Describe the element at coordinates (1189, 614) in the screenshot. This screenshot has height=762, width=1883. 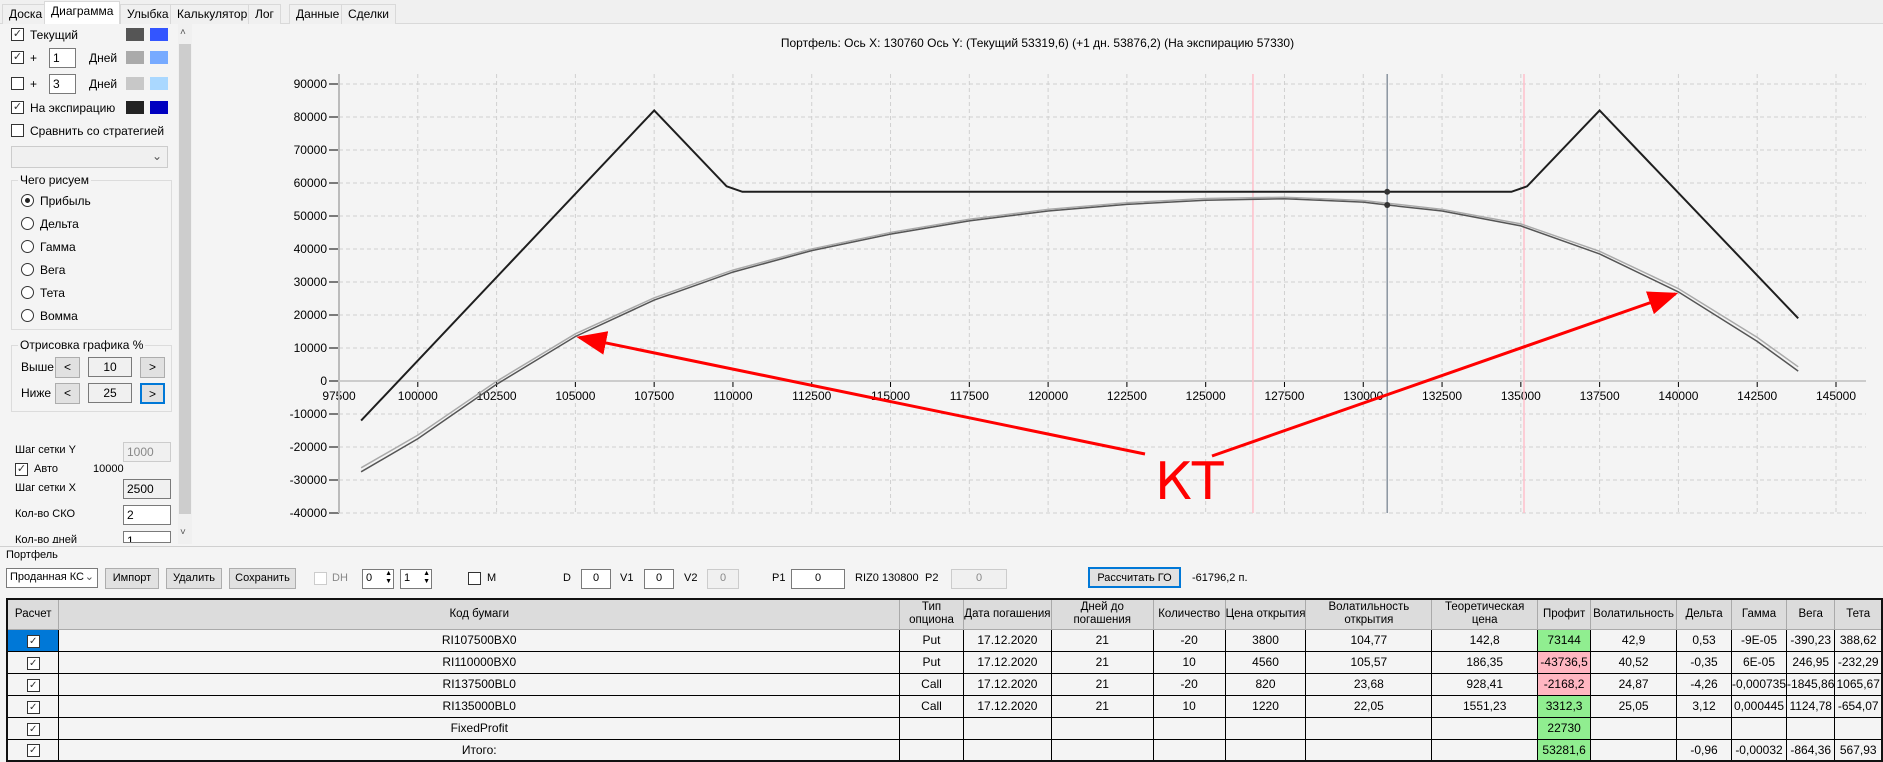
I see `column-header: Количество` at that location.